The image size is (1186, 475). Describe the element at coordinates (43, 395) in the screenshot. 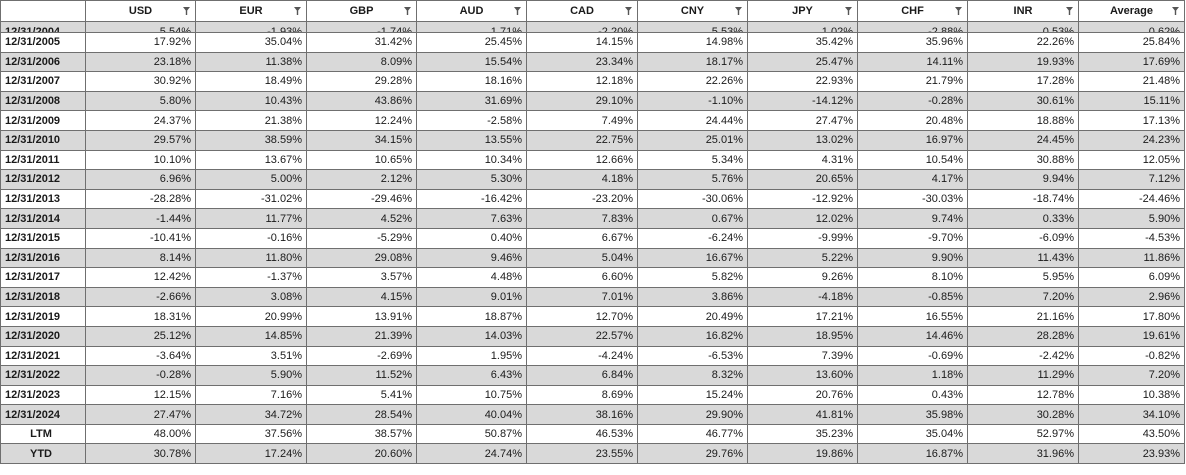

I see `row-label: 12/31/2023` at that location.